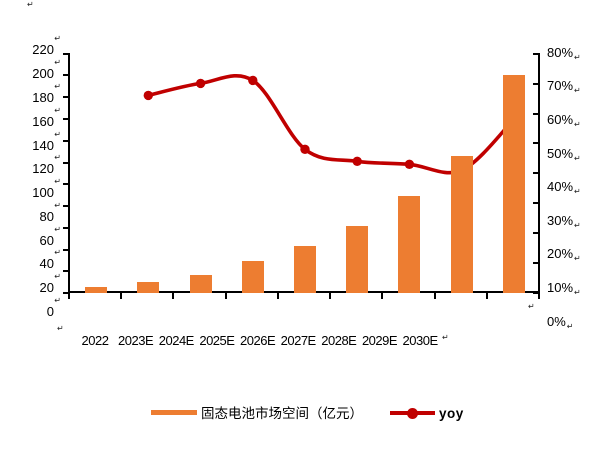 This screenshot has height=449, width=600. I want to click on x-axis-label: 2025E, so click(217, 340).